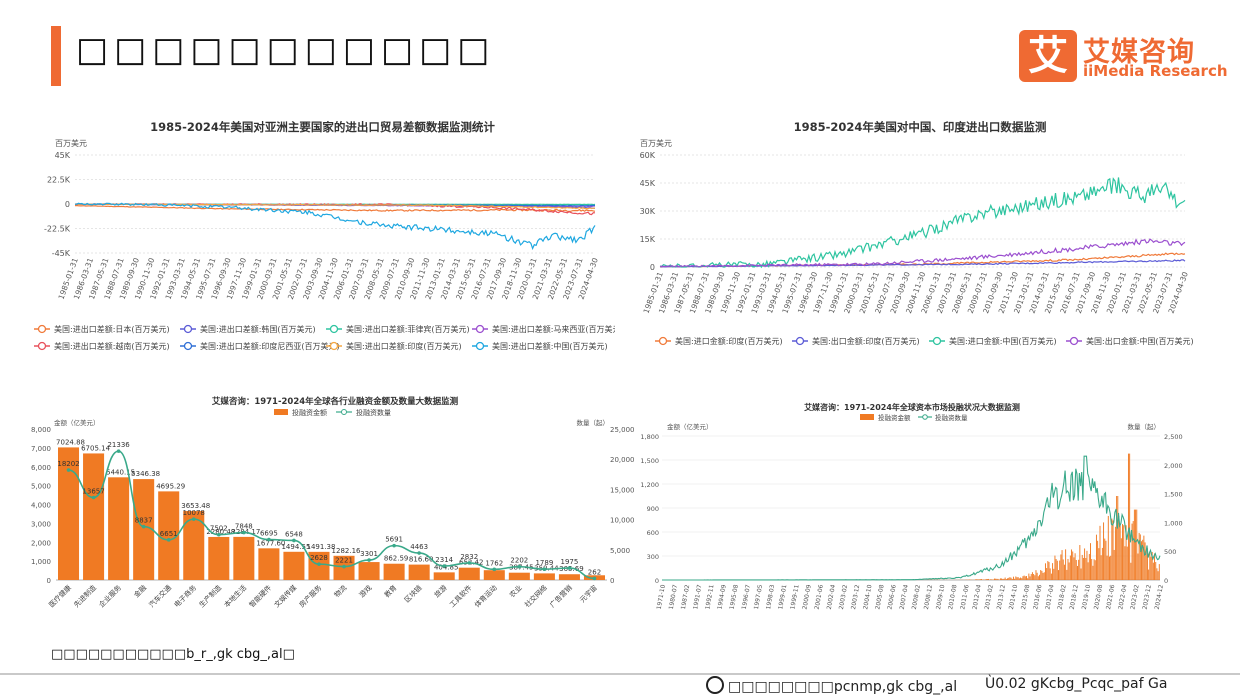  Describe the element at coordinates (661, 597) in the screenshot. I see `x-tick-label: 1971-10` at that location.